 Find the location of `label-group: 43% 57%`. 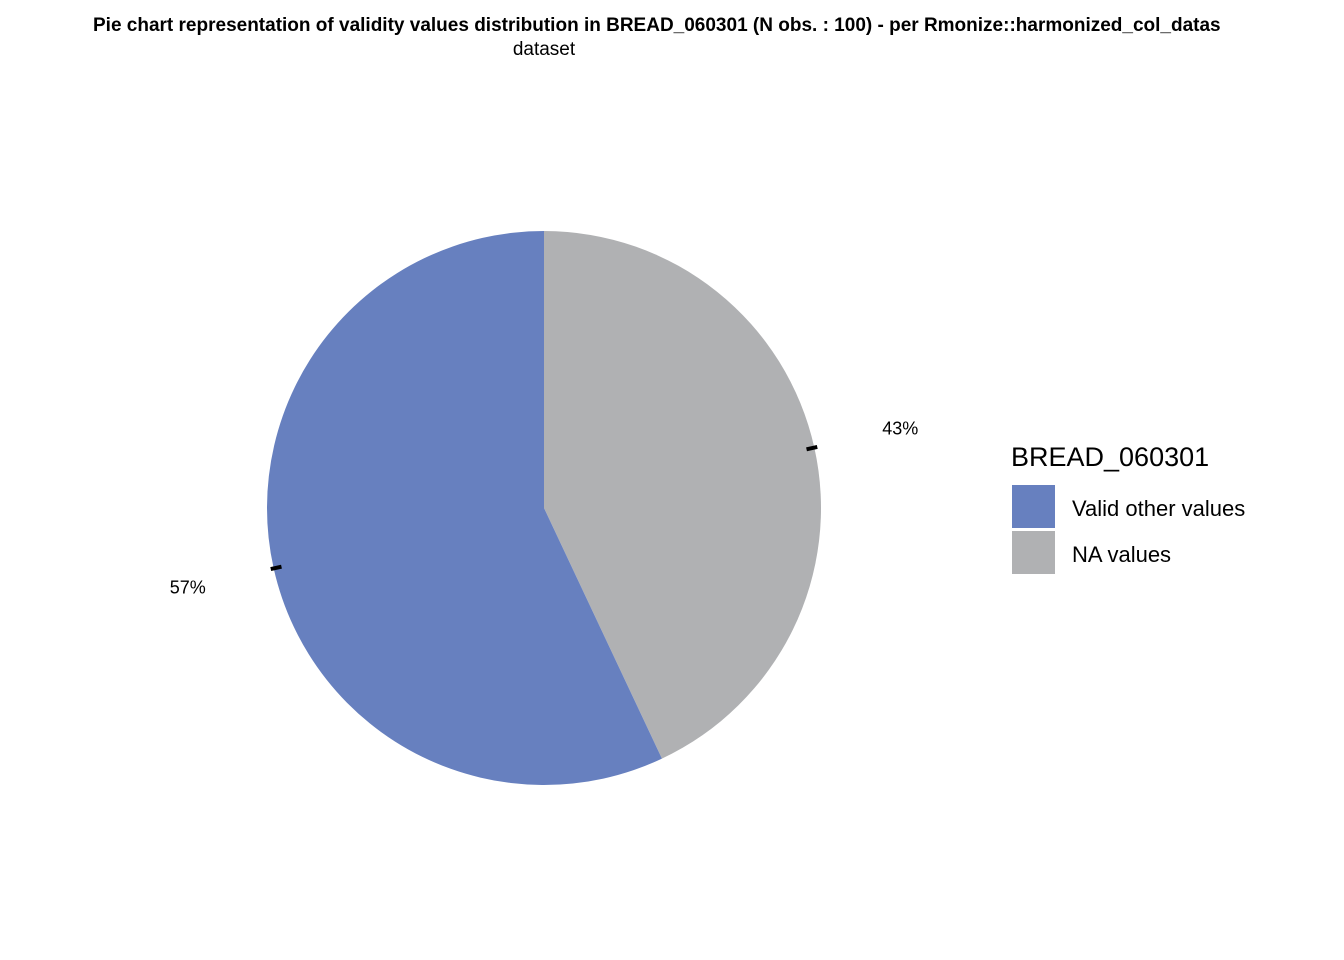

label-group: 43% 57% is located at coordinates (544, 507).